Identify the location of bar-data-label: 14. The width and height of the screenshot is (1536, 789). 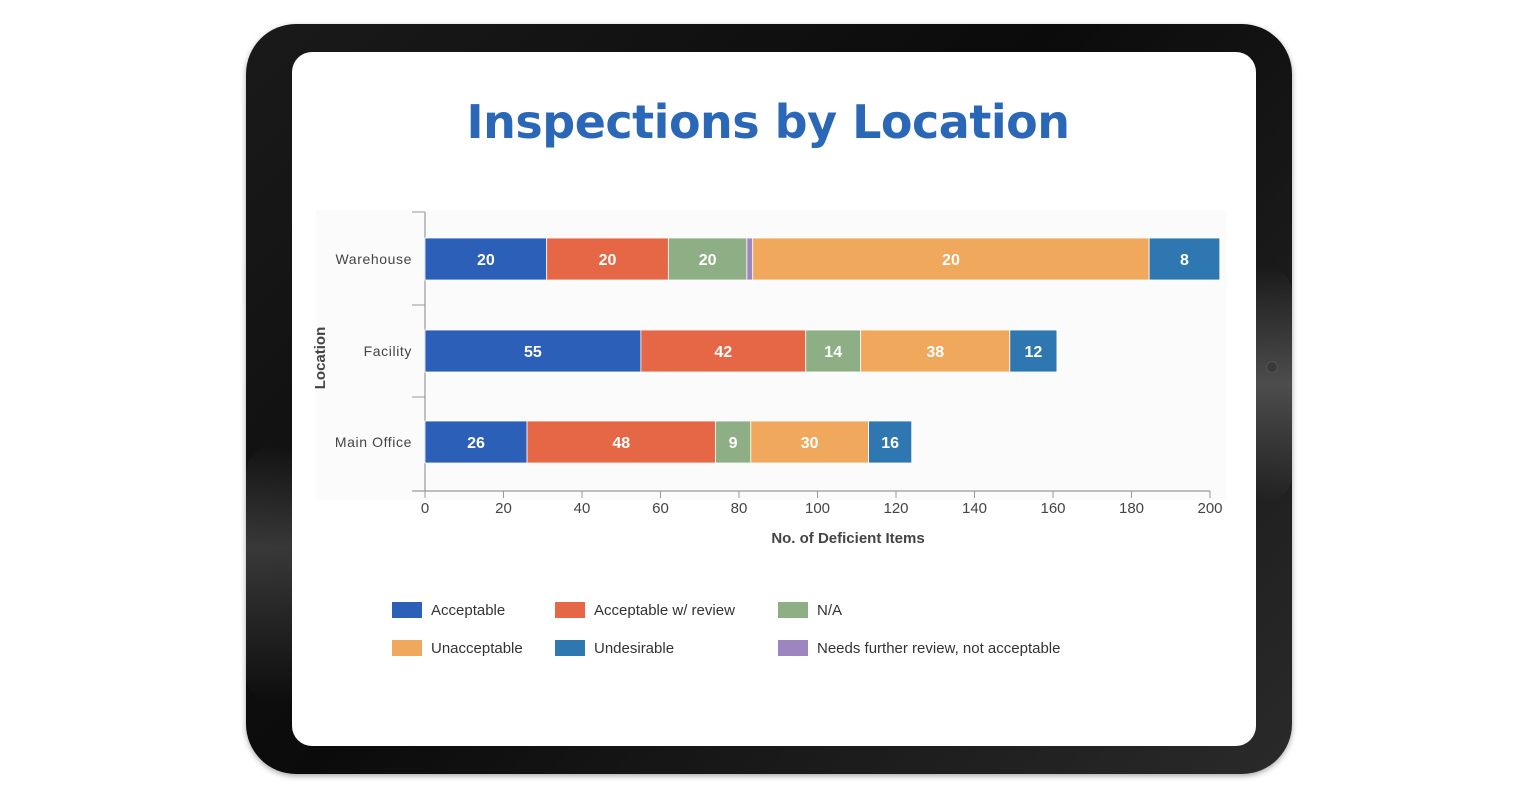
(833, 352).